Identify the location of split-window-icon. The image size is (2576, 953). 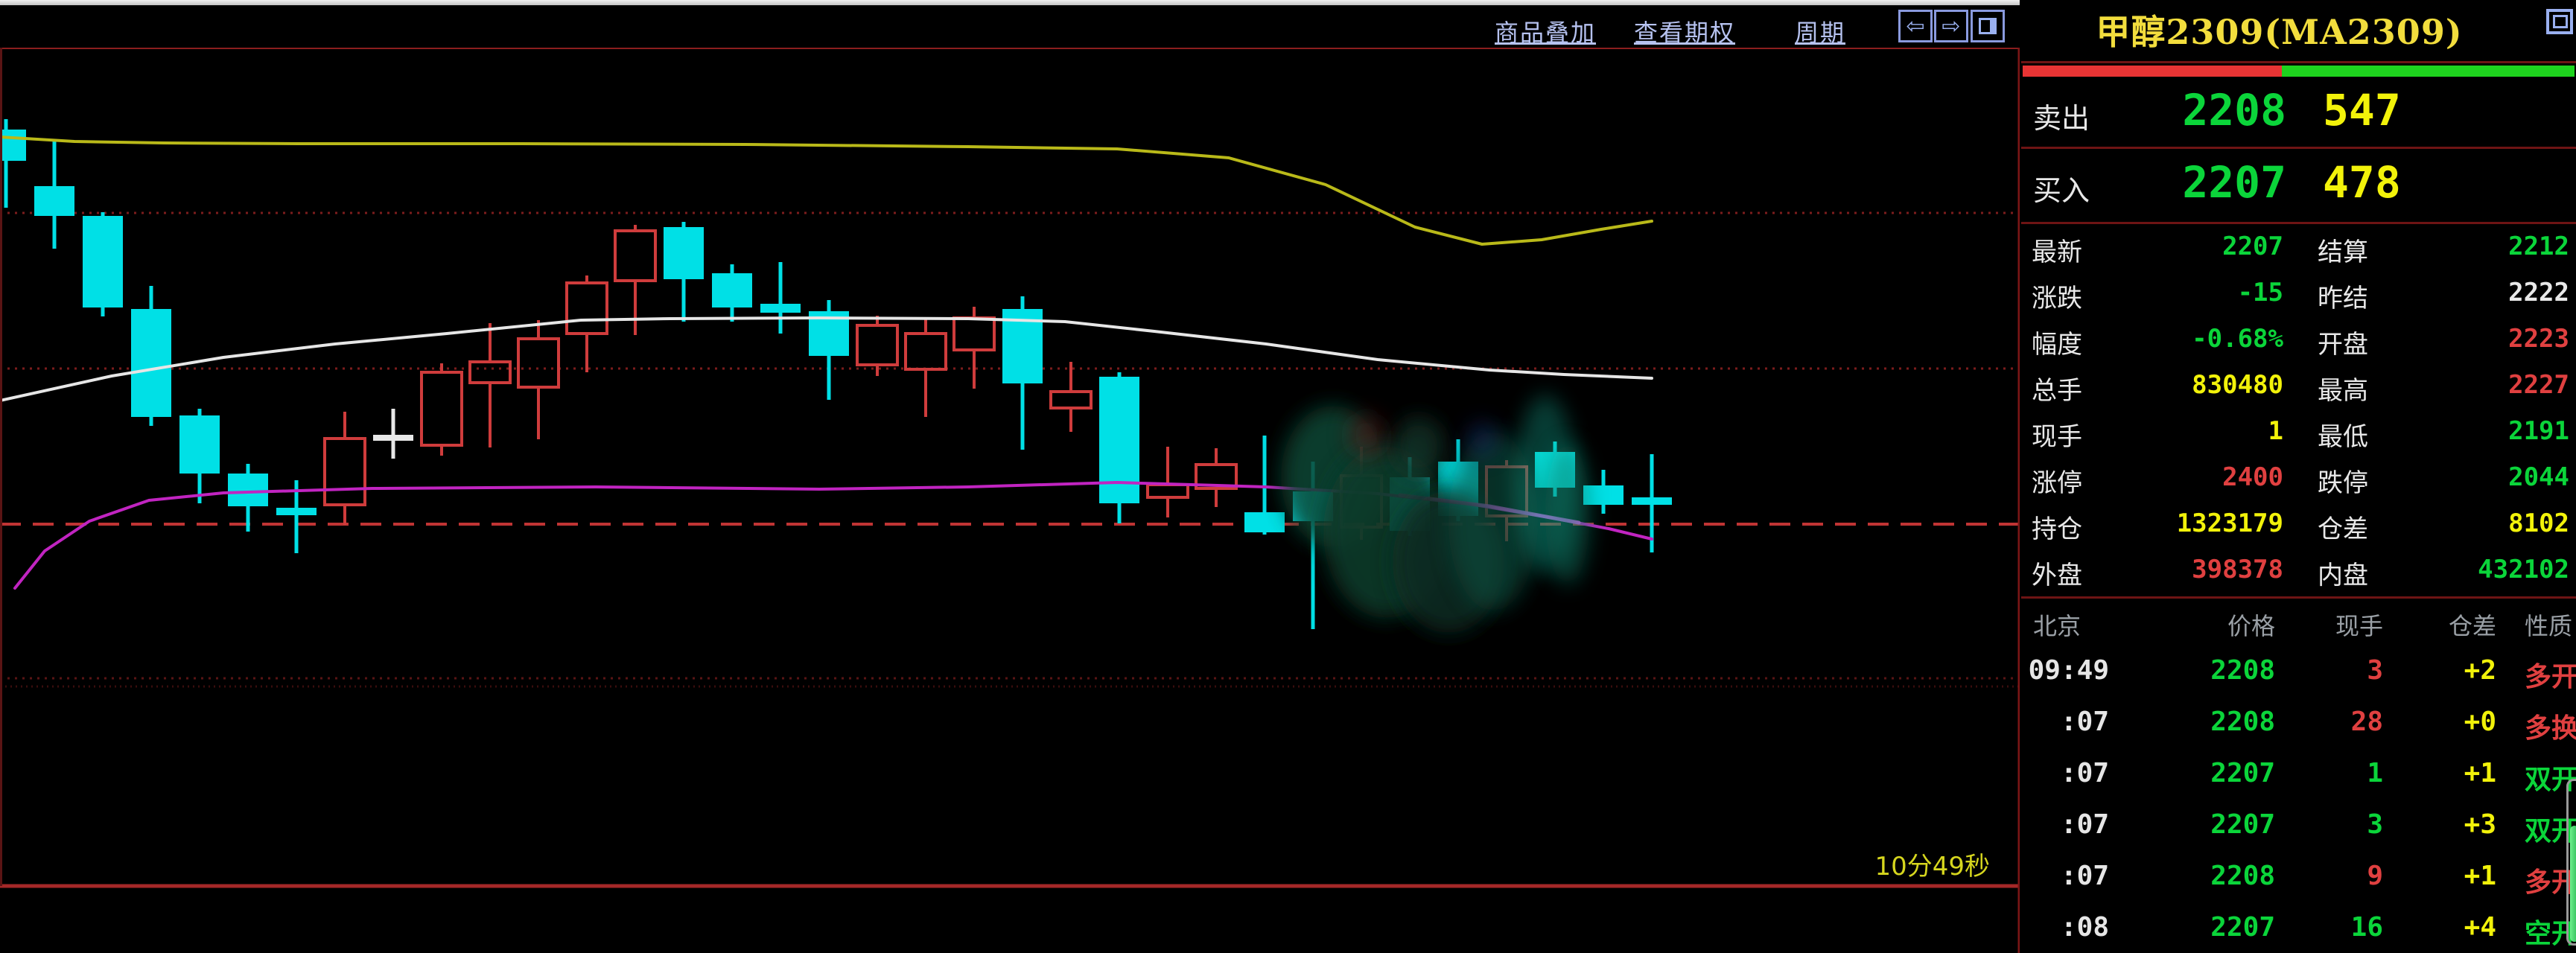
(1988, 26).